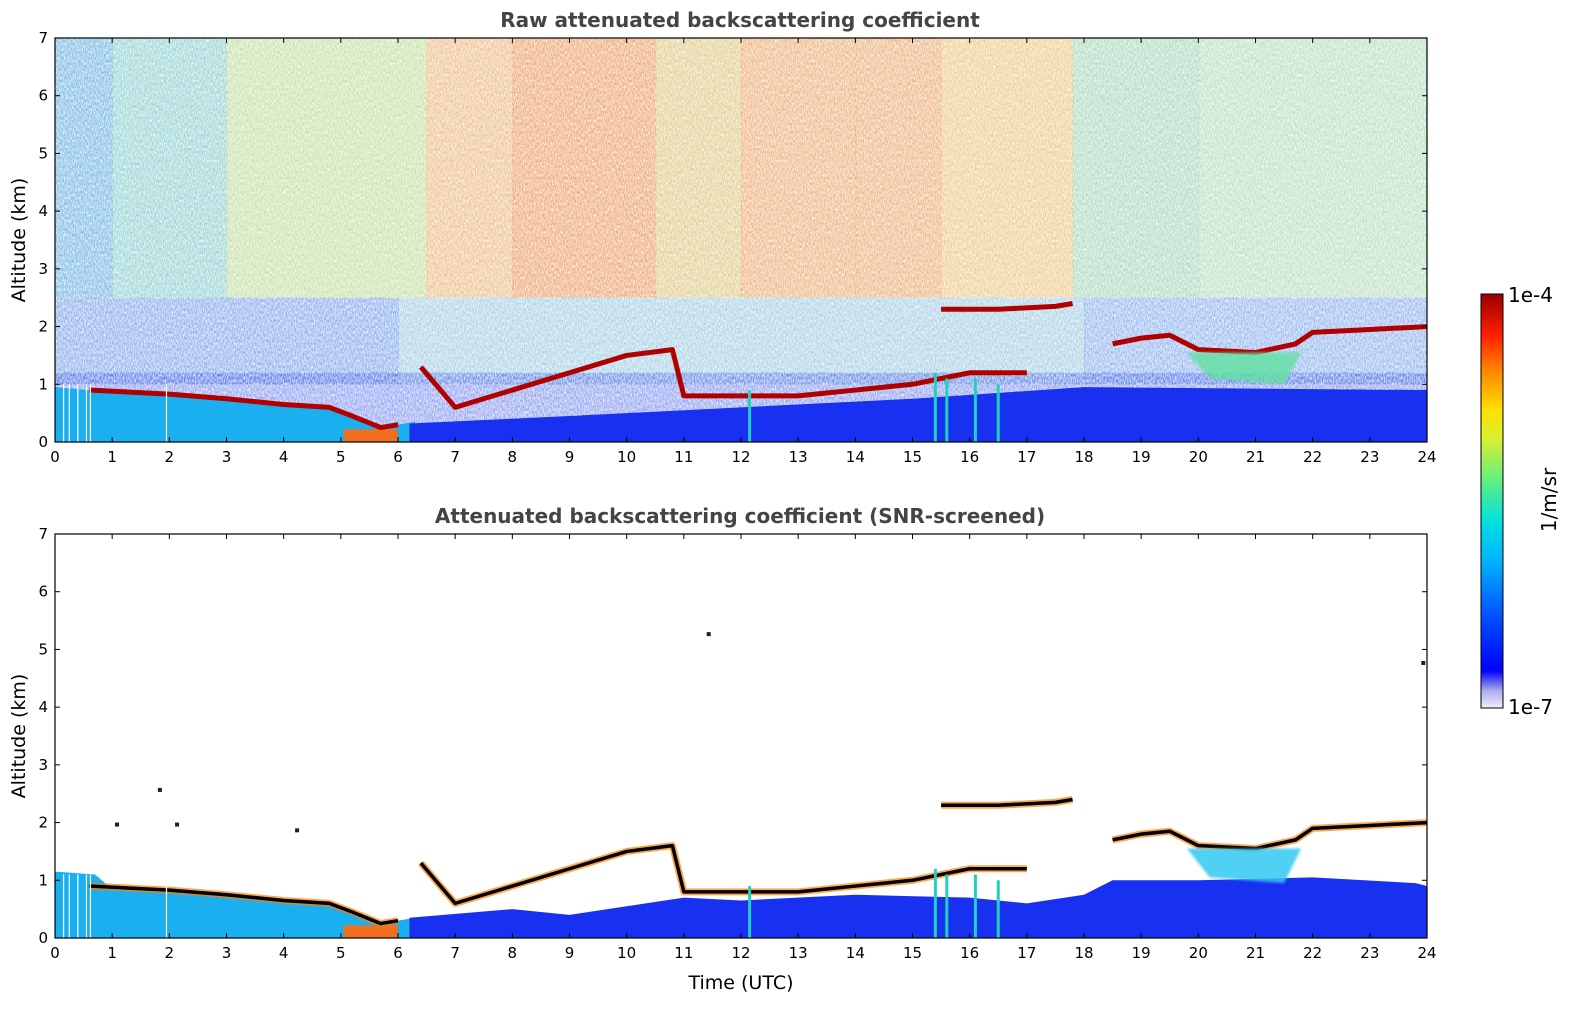  Describe the element at coordinates (1255, 457) in the screenshot. I see `x-tick-label: 21` at that location.